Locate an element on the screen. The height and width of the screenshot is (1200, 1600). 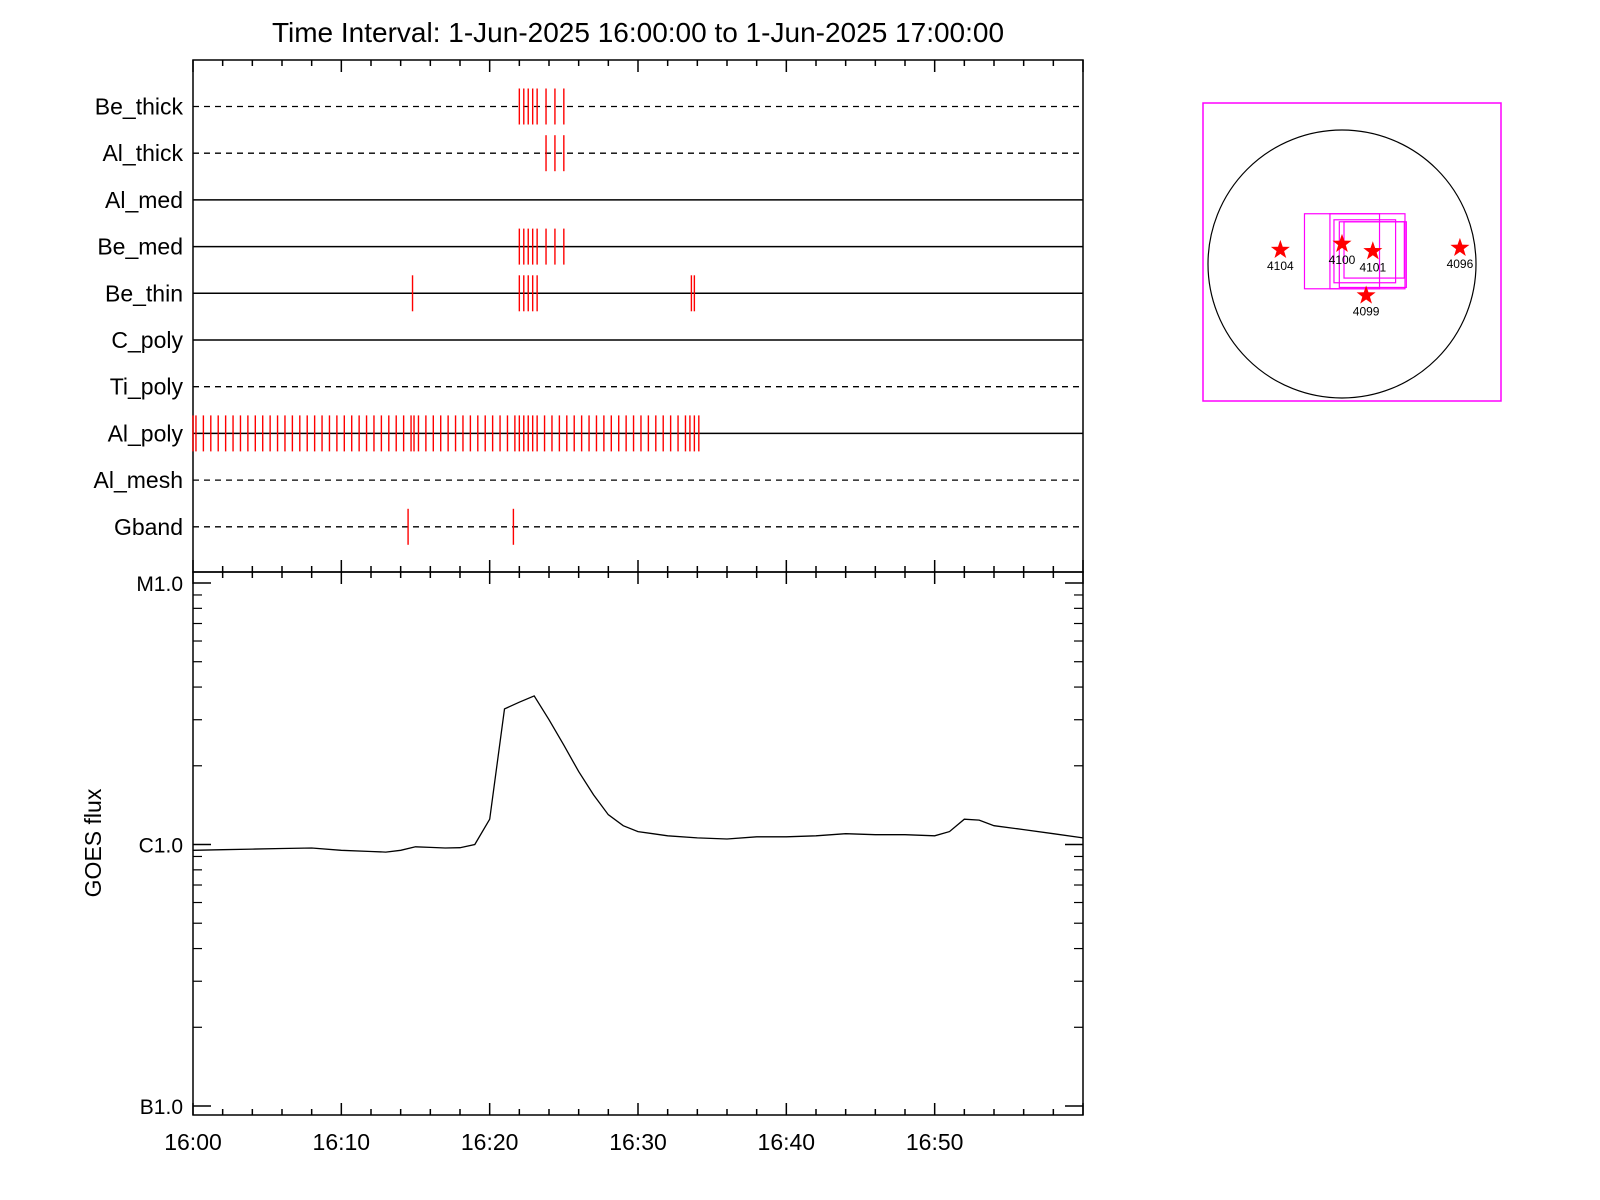
channel-label: Al_poly is located at coordinates (146, 433).